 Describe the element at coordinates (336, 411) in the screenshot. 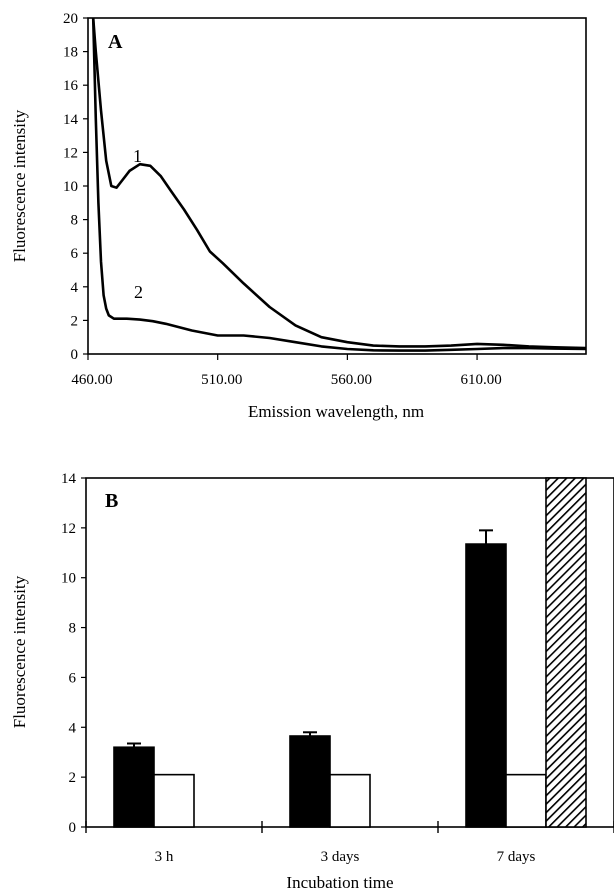

I see `panel-a-x-axis-title: Emission wavelength, nm` at that location.